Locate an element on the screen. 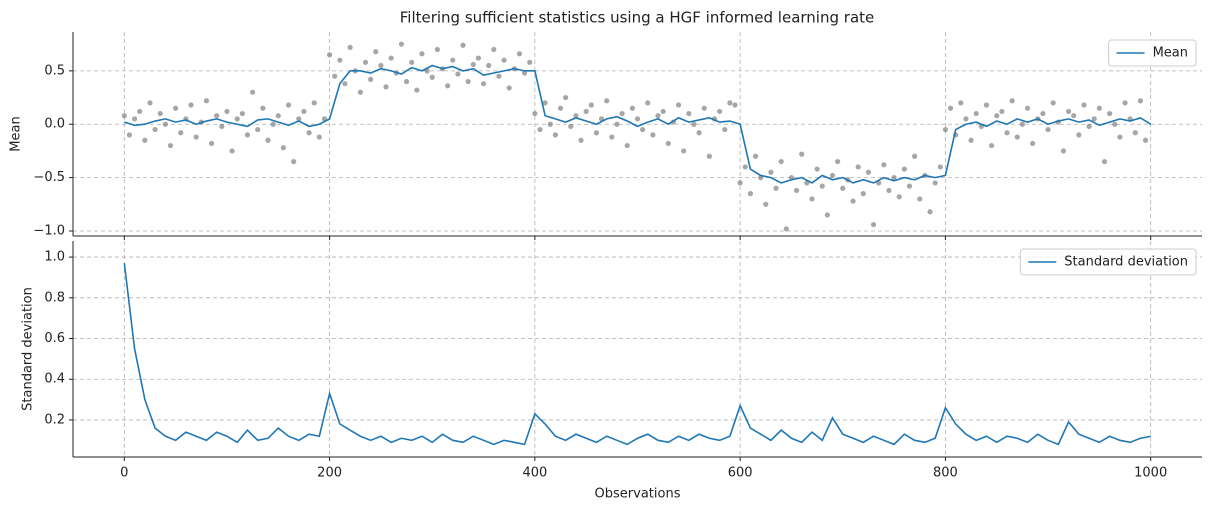 This screenshot has height=511, width=1211. x-tick-label: 1000 is located at coordinates (1150, 473).